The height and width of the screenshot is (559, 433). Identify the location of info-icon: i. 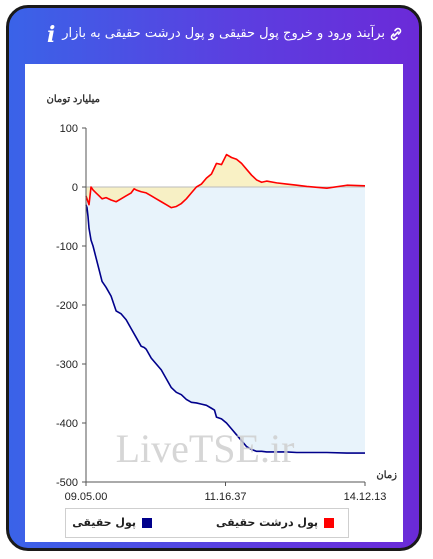
(51, 35).